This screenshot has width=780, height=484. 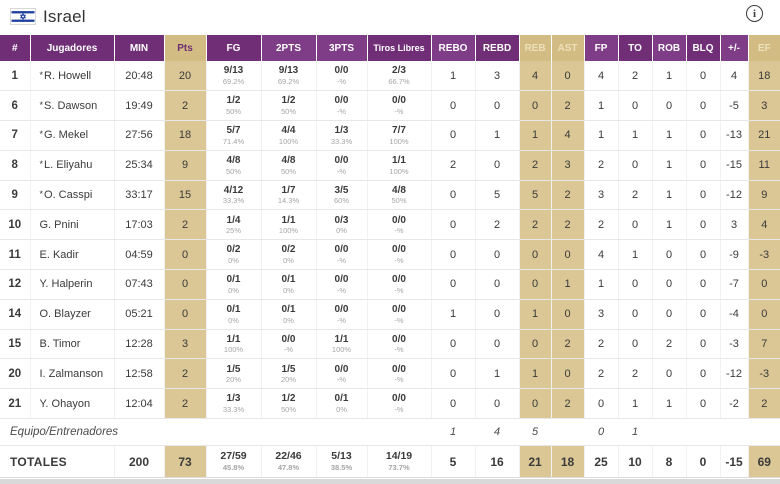 What do you see at coordinates (734, 462) in the screenshot?
I see `total-pm: -15` at bounding box center [734, 462].